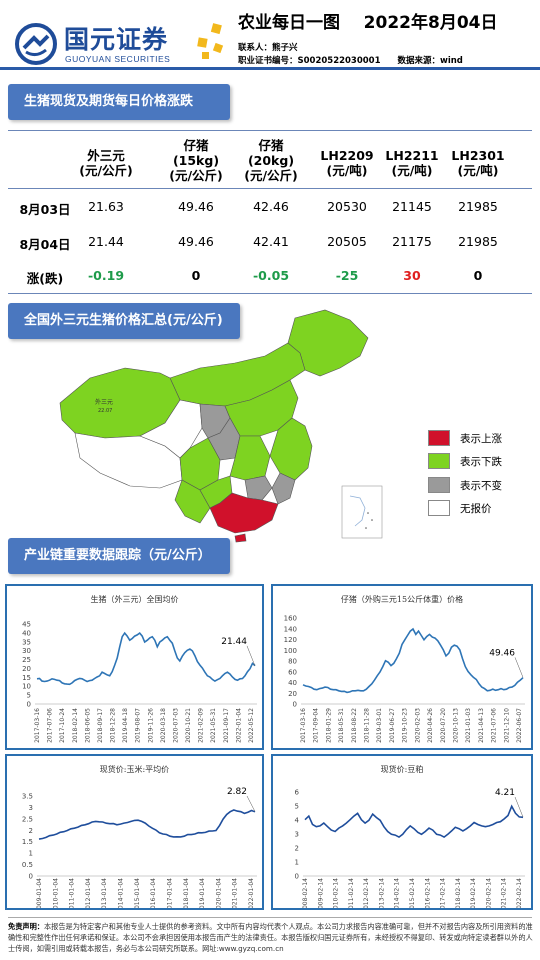  What do you see at coordinates (292, 662) in the screenshot?
I see `y-tick-label: 80` at bounding box center [292, 662].